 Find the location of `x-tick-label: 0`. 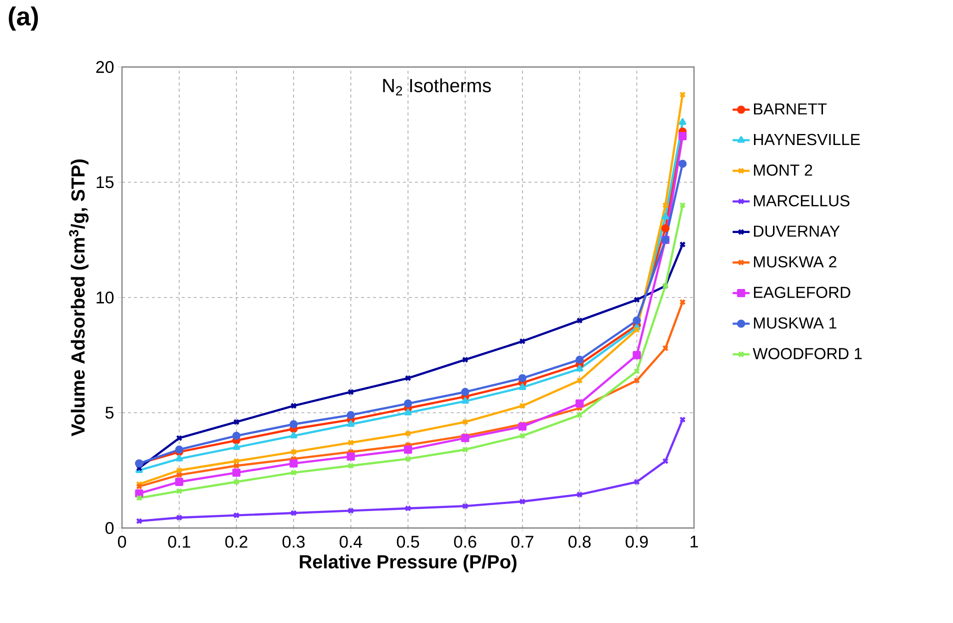

x-tick-label: 0 is located at coordinates (122, 542).